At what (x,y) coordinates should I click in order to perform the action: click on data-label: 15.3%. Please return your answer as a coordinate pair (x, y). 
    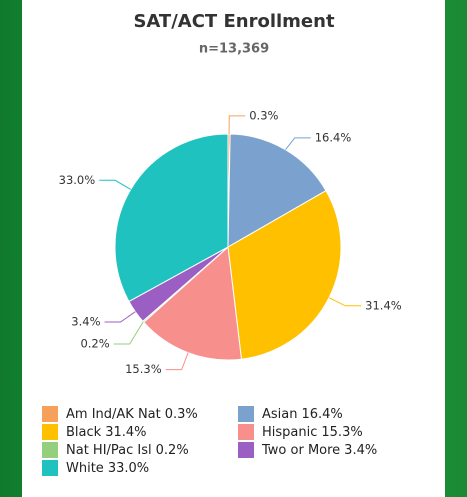
    Looking at the image, I should click on (143, 369).